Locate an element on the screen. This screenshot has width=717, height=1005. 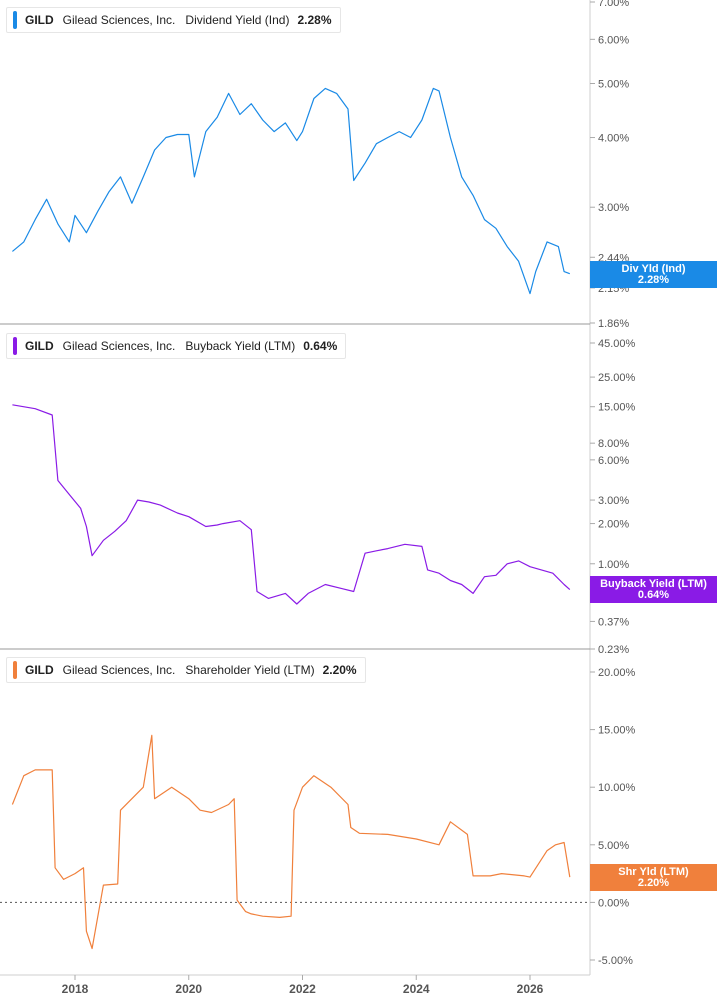
y-tick-label: 8.00% is located at coordinates (613, 444).